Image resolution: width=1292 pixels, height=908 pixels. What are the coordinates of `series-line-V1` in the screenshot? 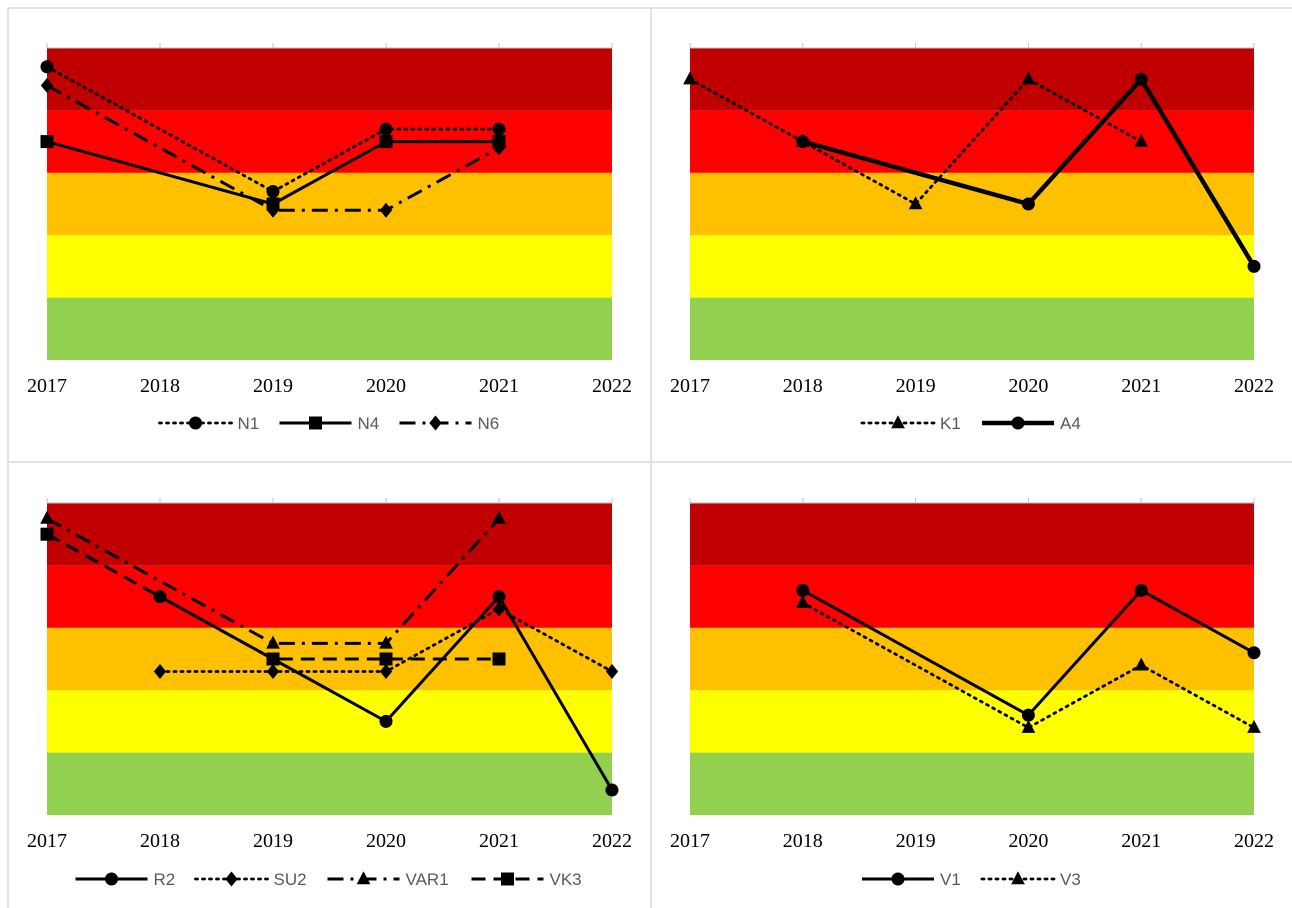 It's located at (1028, 652).